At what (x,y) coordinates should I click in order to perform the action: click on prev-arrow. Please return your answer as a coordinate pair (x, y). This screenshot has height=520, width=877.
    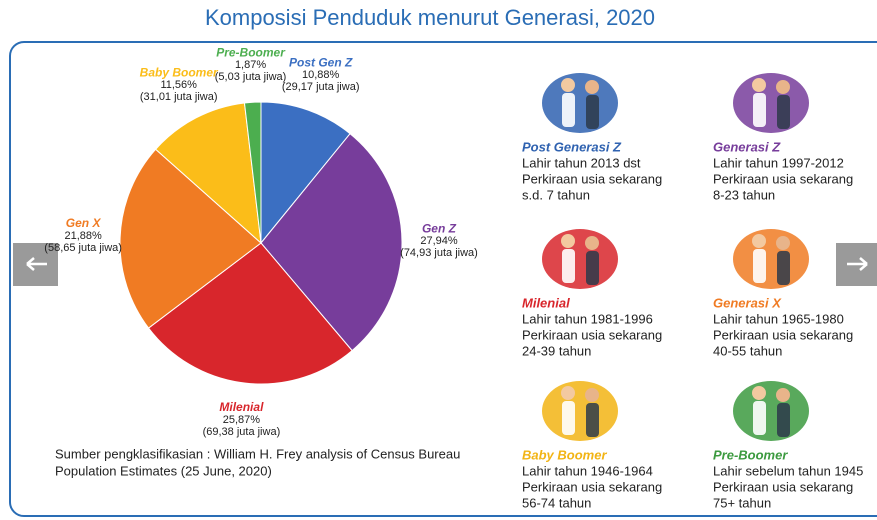
    Looking at the image, I should click on (36, 264).